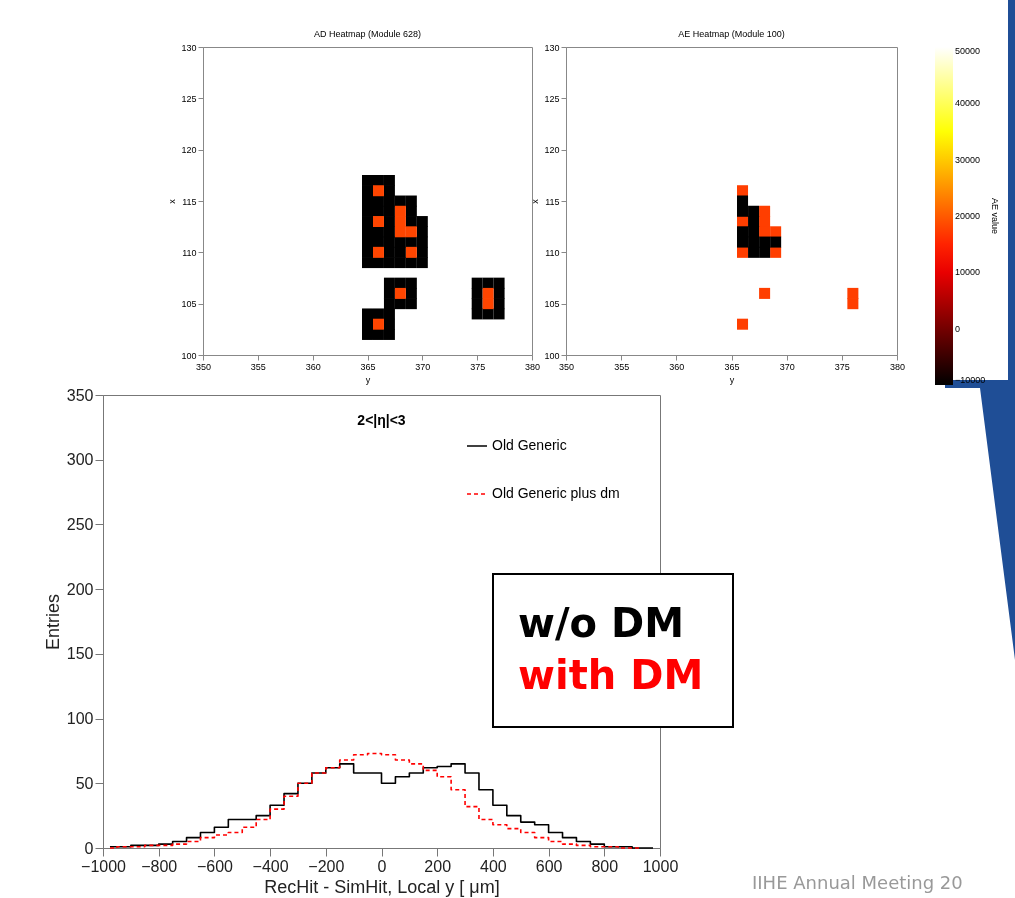 This screenshot has height=898, width=1015. I want to click on x-tick-label: −400, so click(270, 866).